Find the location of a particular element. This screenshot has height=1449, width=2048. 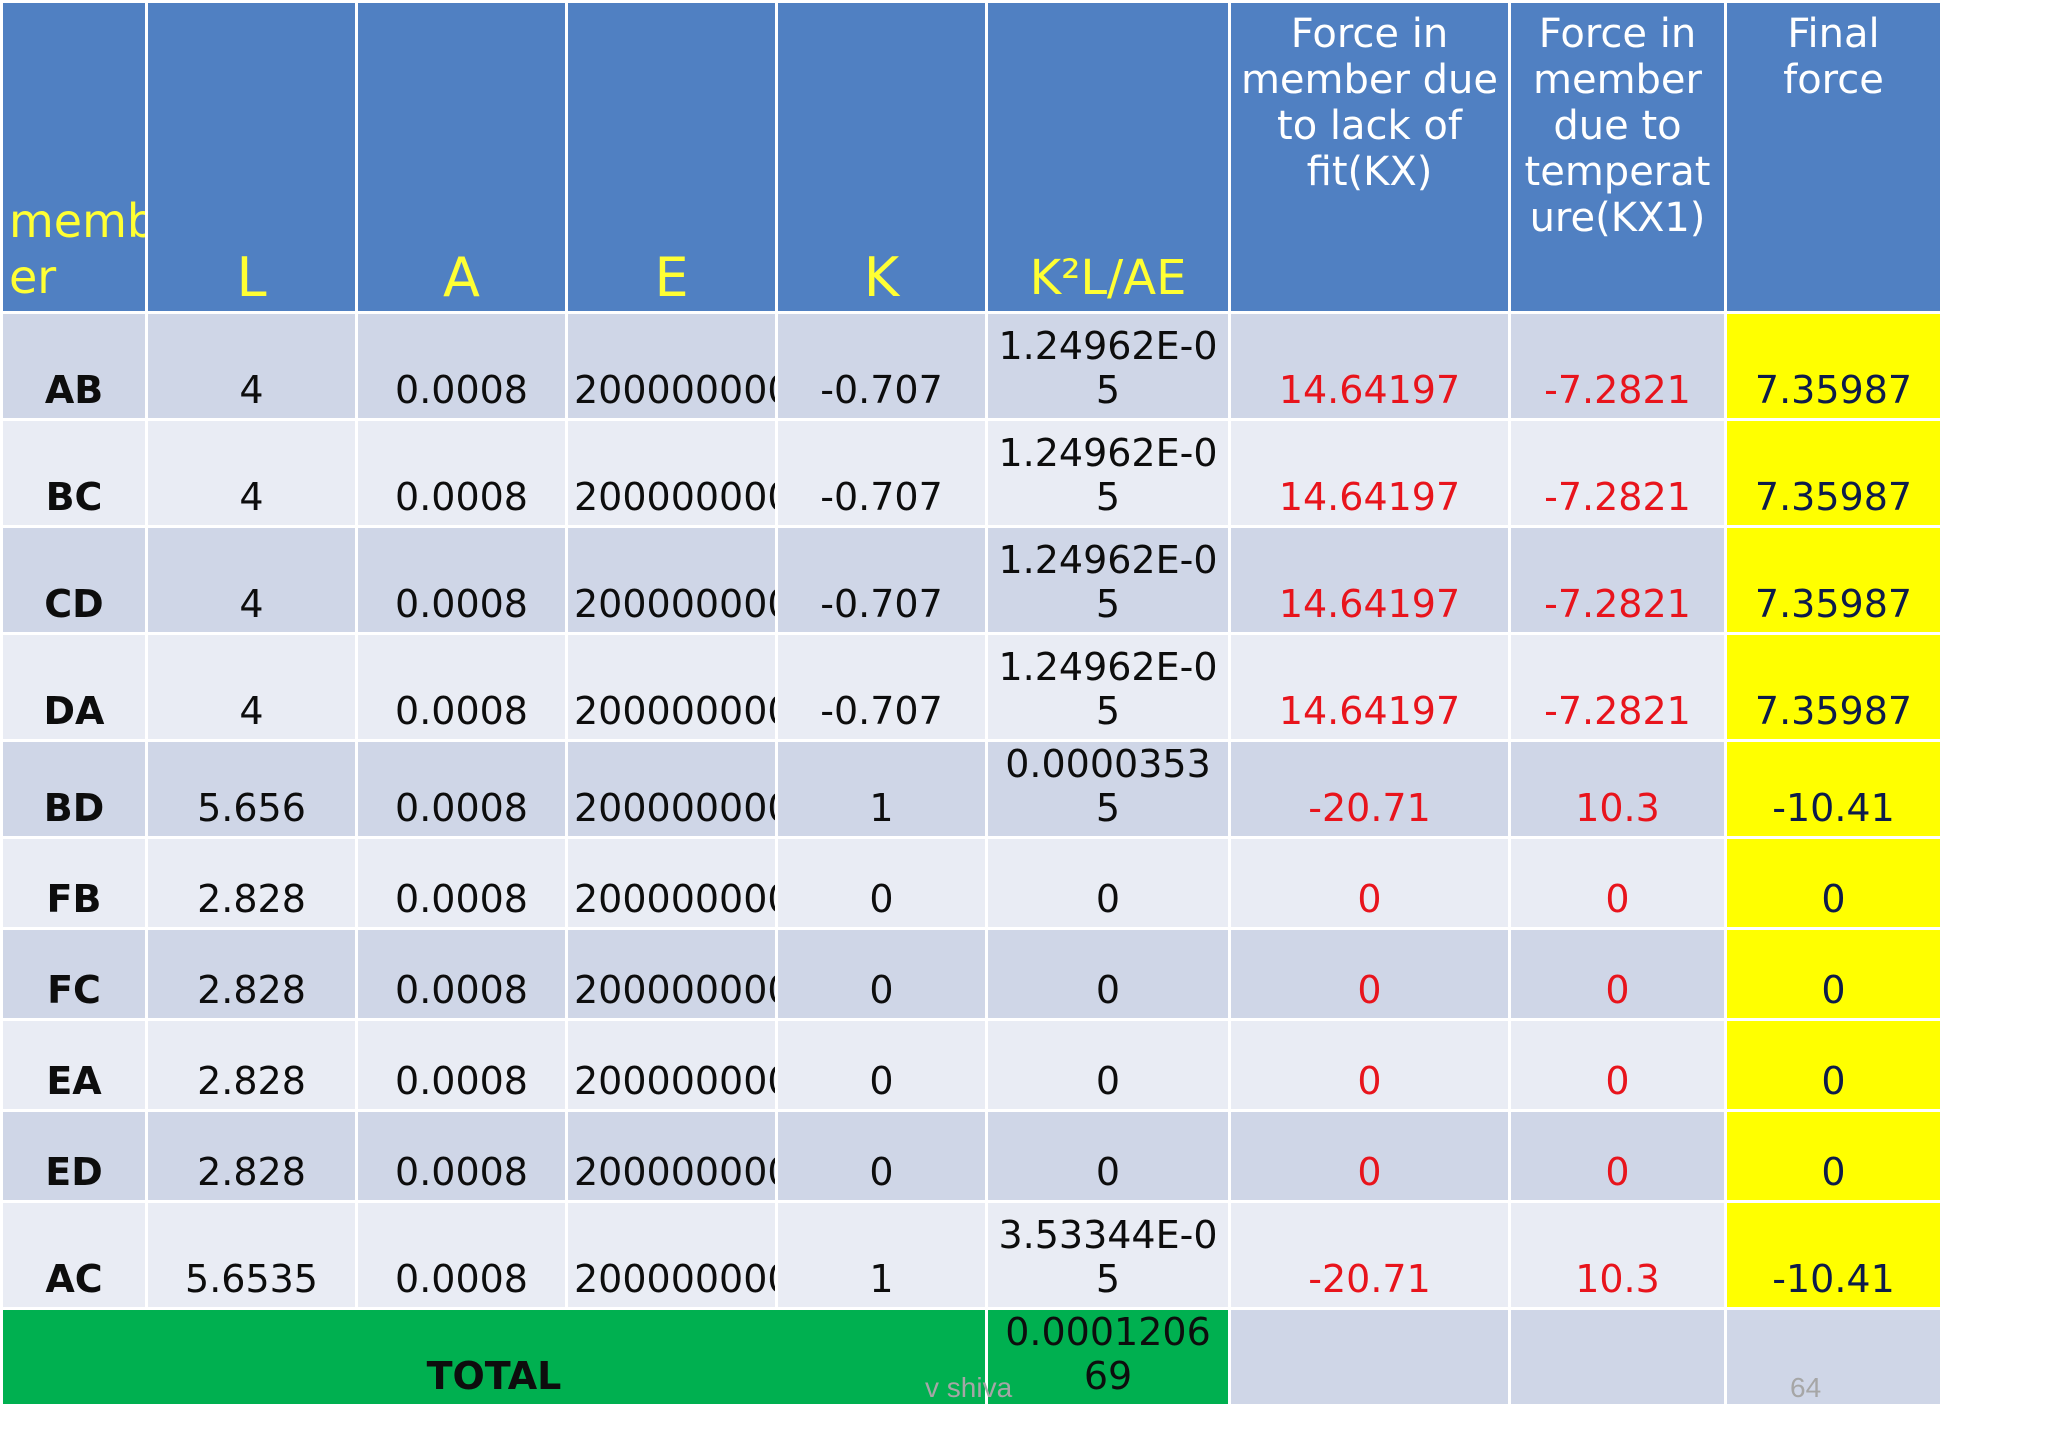

total-value: 0.000120669 is located at coordinates (1108, 1357).